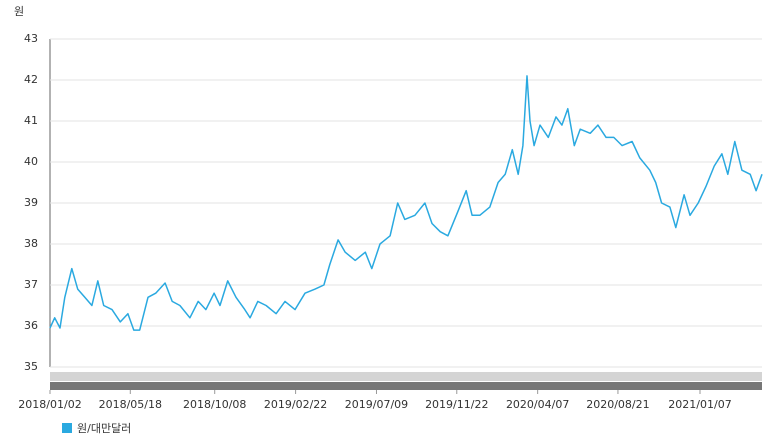 This screenshot has width=771, height=446. Describe the element at coordinates (31, 243) in the screenshot. I see `y-tick-label: 38` at that location.